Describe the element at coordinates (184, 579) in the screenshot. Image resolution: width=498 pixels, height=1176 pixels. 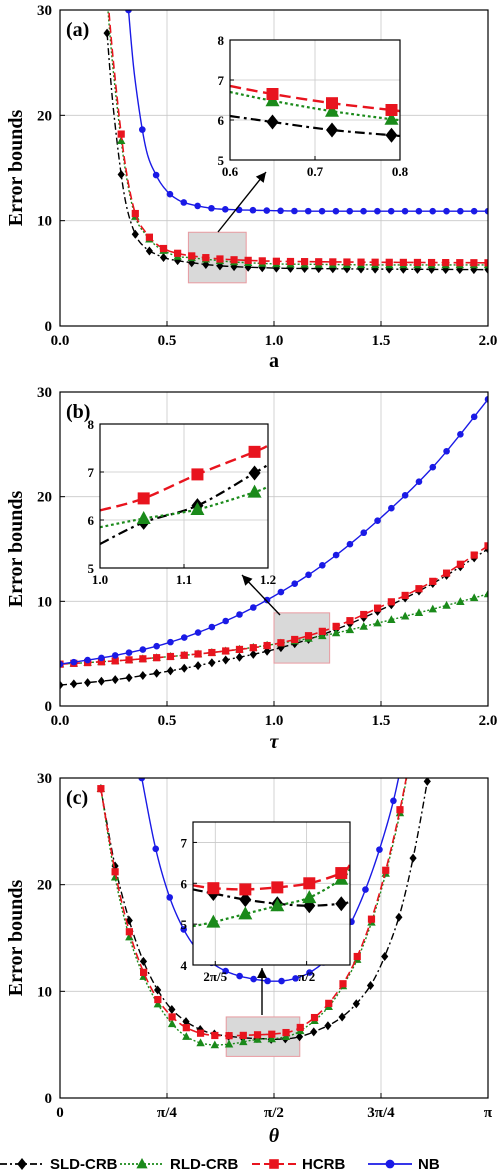
I see `inset-x-tick-label: 1.1` at that location.